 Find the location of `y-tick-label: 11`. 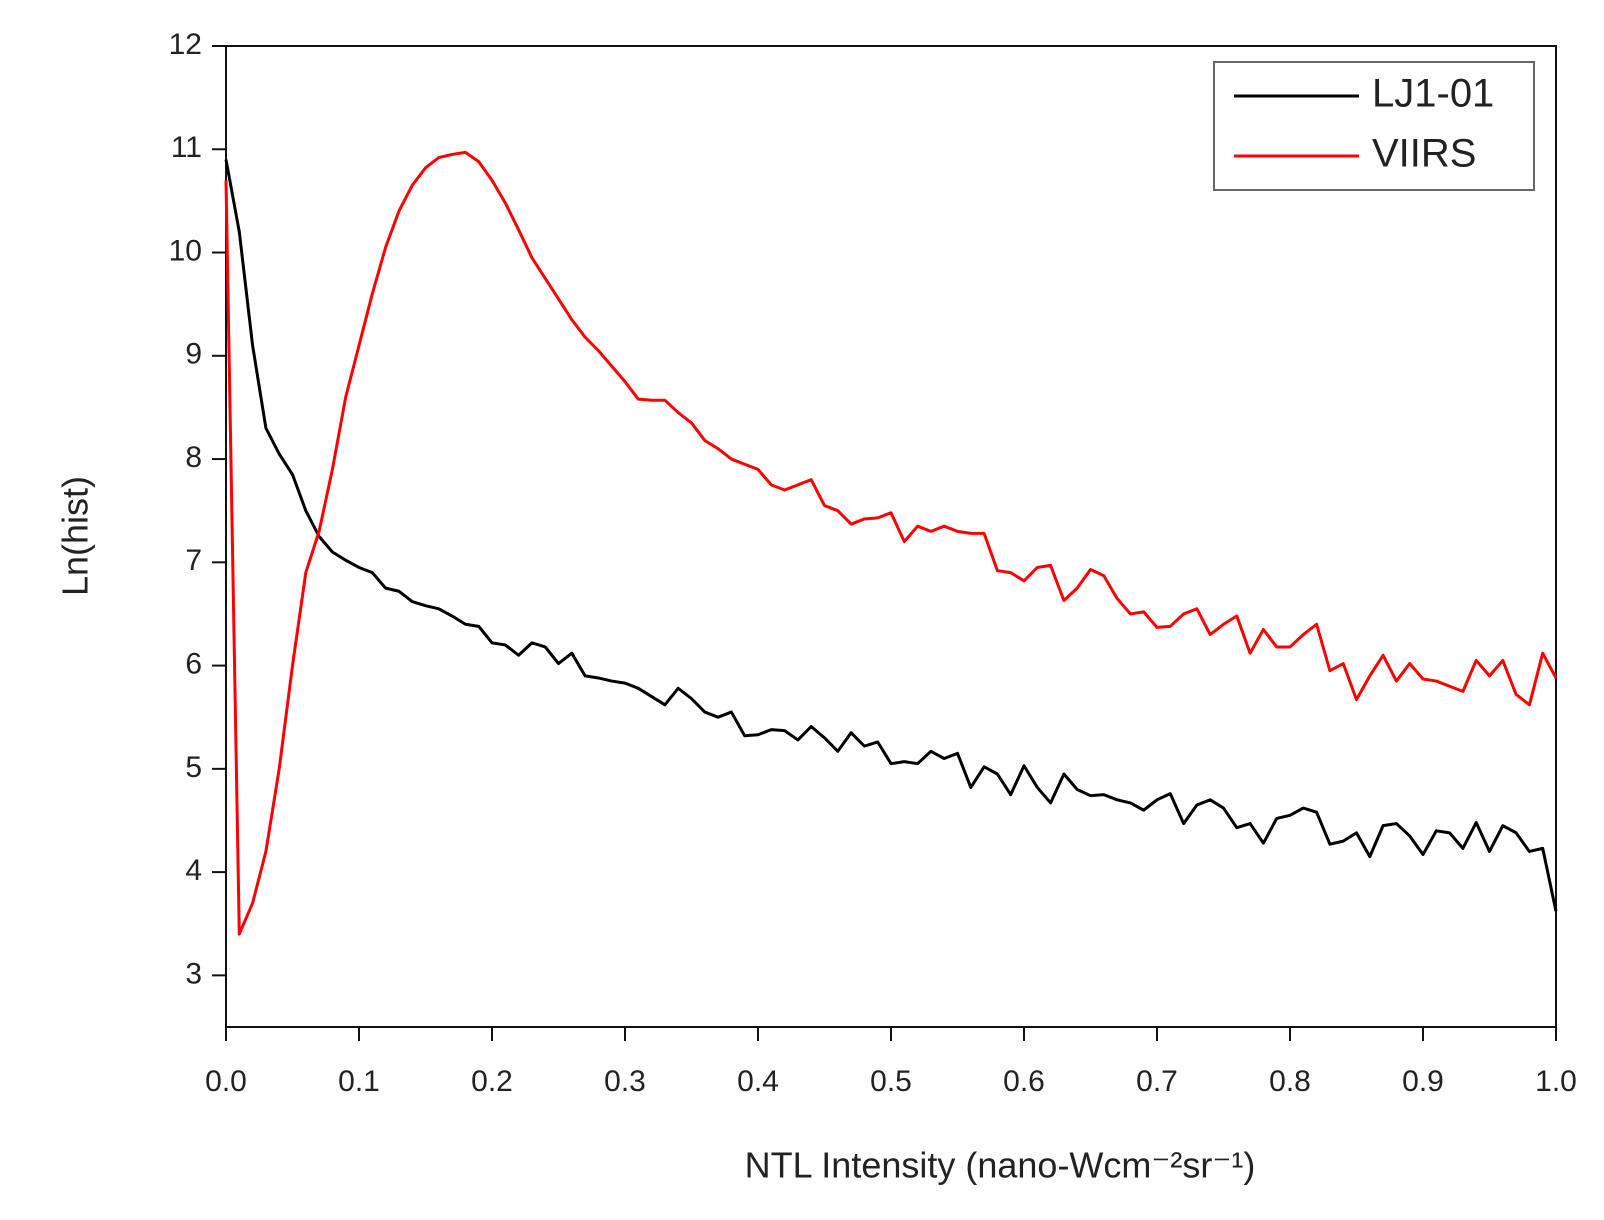

y-tick-label: 11 is located at coordinates (186, 147).